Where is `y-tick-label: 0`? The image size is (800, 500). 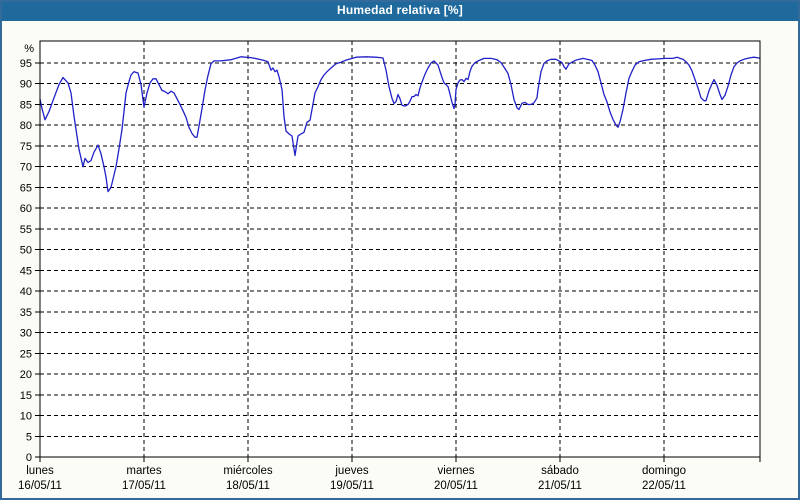 y-tick-label: 0 is located at coordinates (29, 458).